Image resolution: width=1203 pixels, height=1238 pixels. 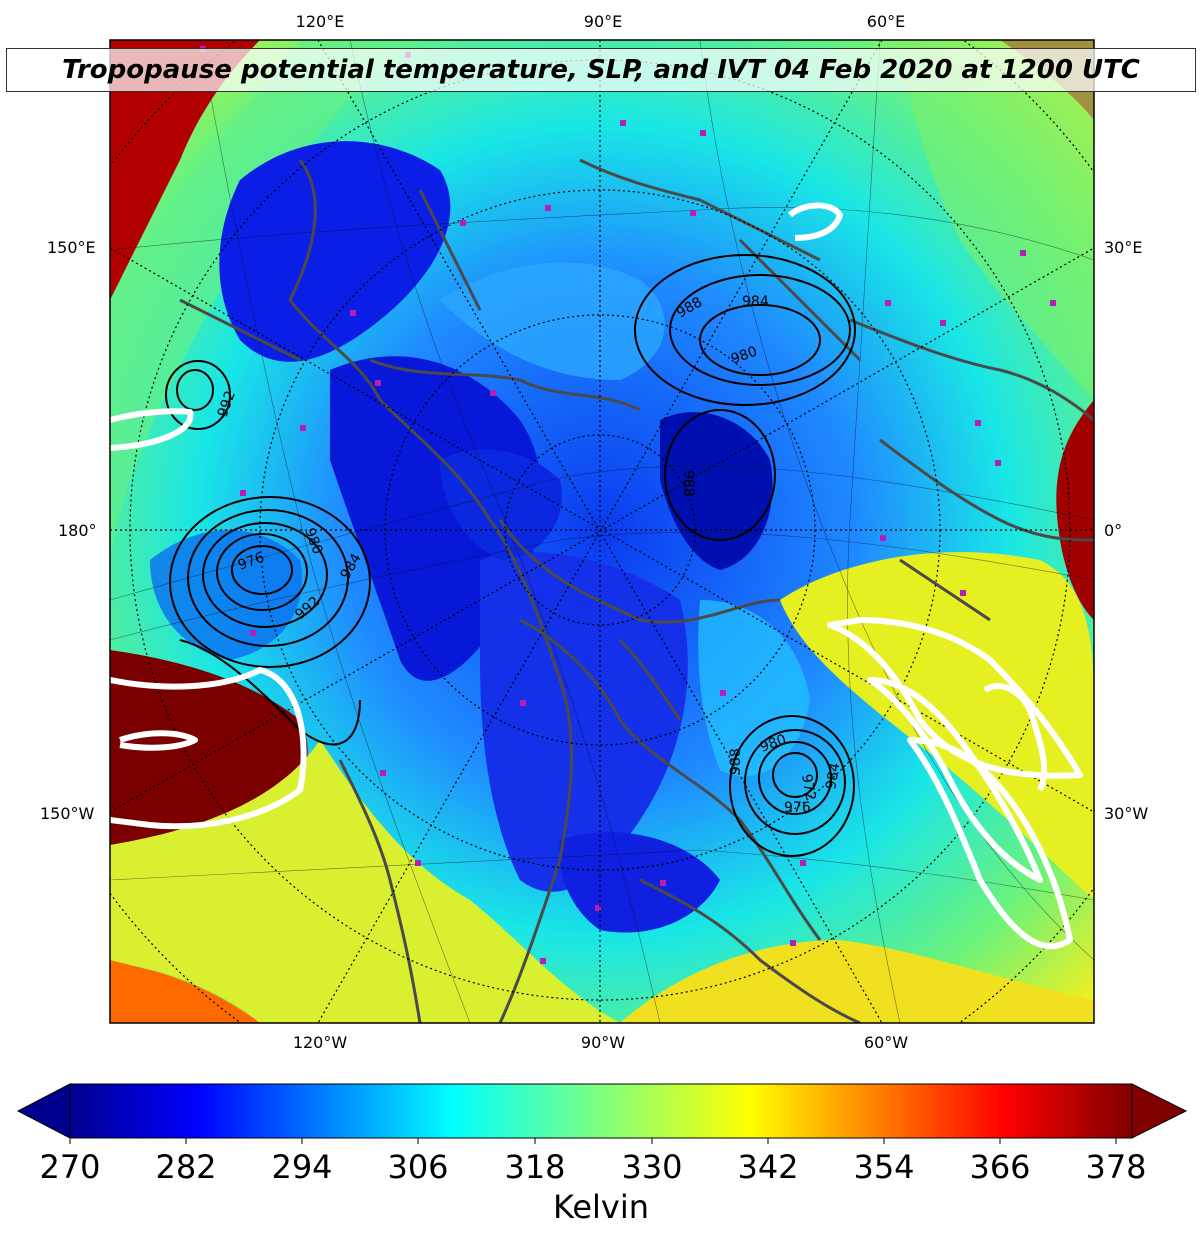 What do you see at coordinates (601, 1207) in the screenshot?
I see `colorbar-label: Kelvin` at bounding box center [601, 1207].